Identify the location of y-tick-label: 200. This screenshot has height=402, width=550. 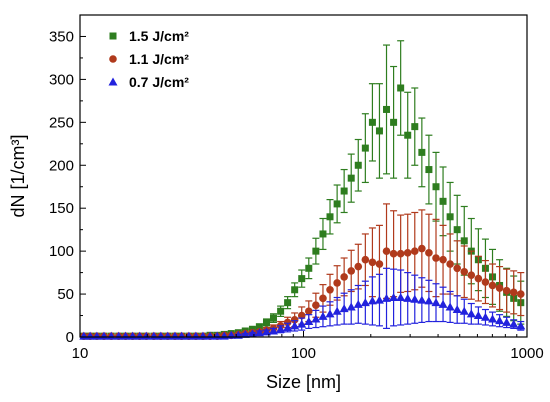
(61, 165).